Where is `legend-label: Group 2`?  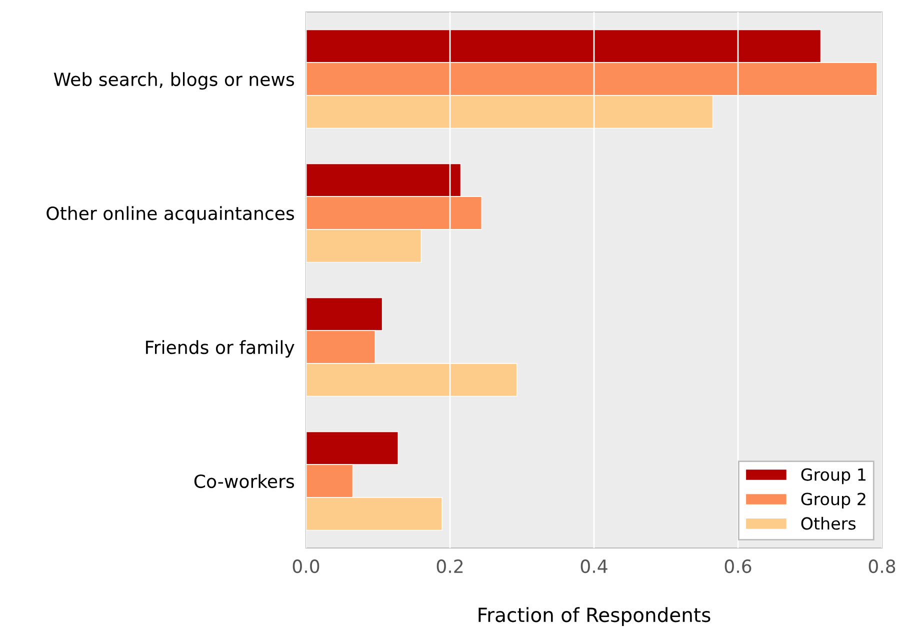
legend-label: Group 2 is located at coordinates (833, 500).